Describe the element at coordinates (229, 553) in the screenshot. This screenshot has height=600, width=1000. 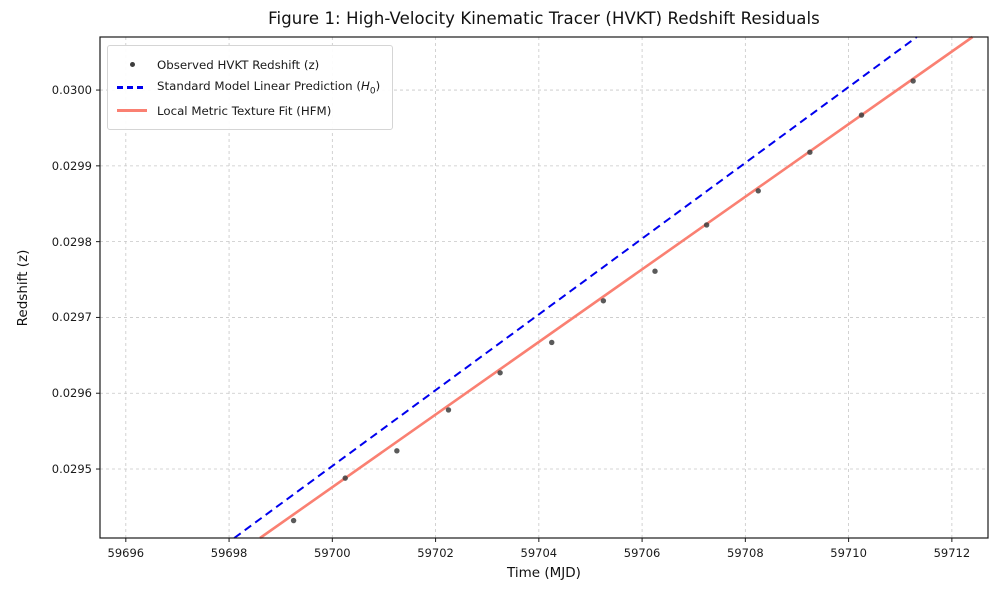
I see `x-tick-label: 59698` at that location.